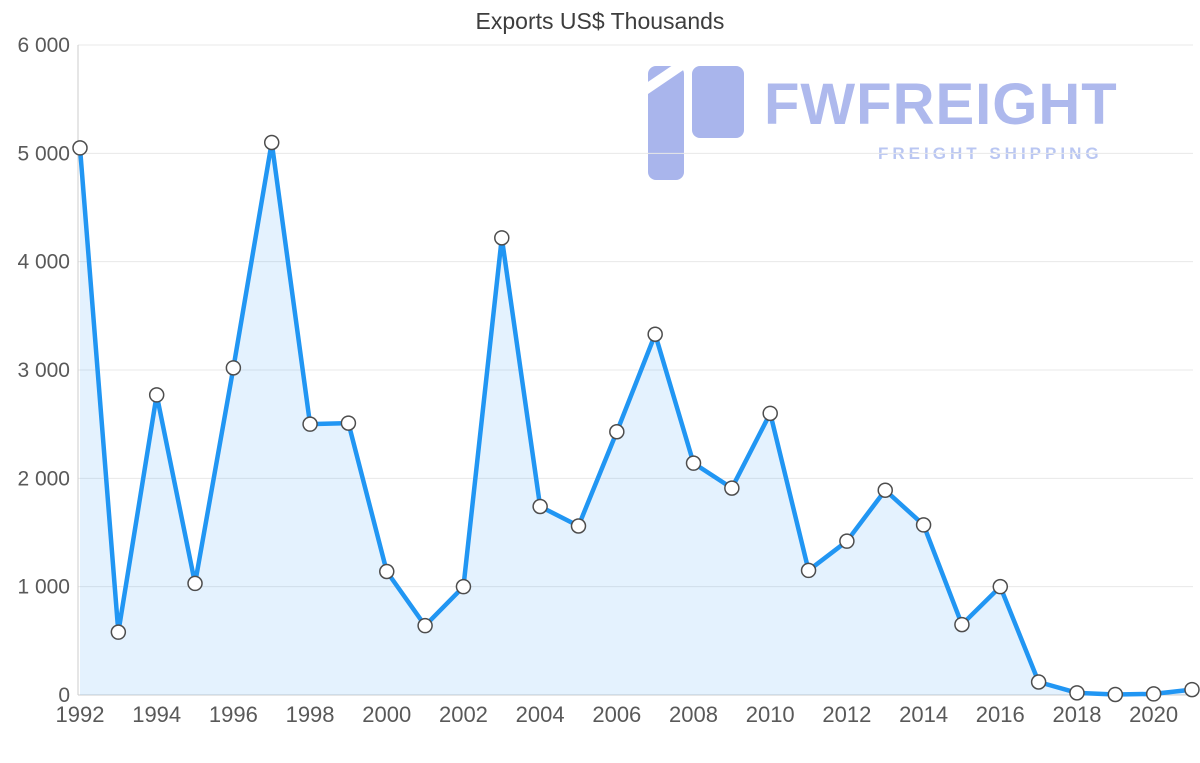  Describe the element at coordinates (43, 478) in the screenshot. I see `svg-text: 2 000` at that location.